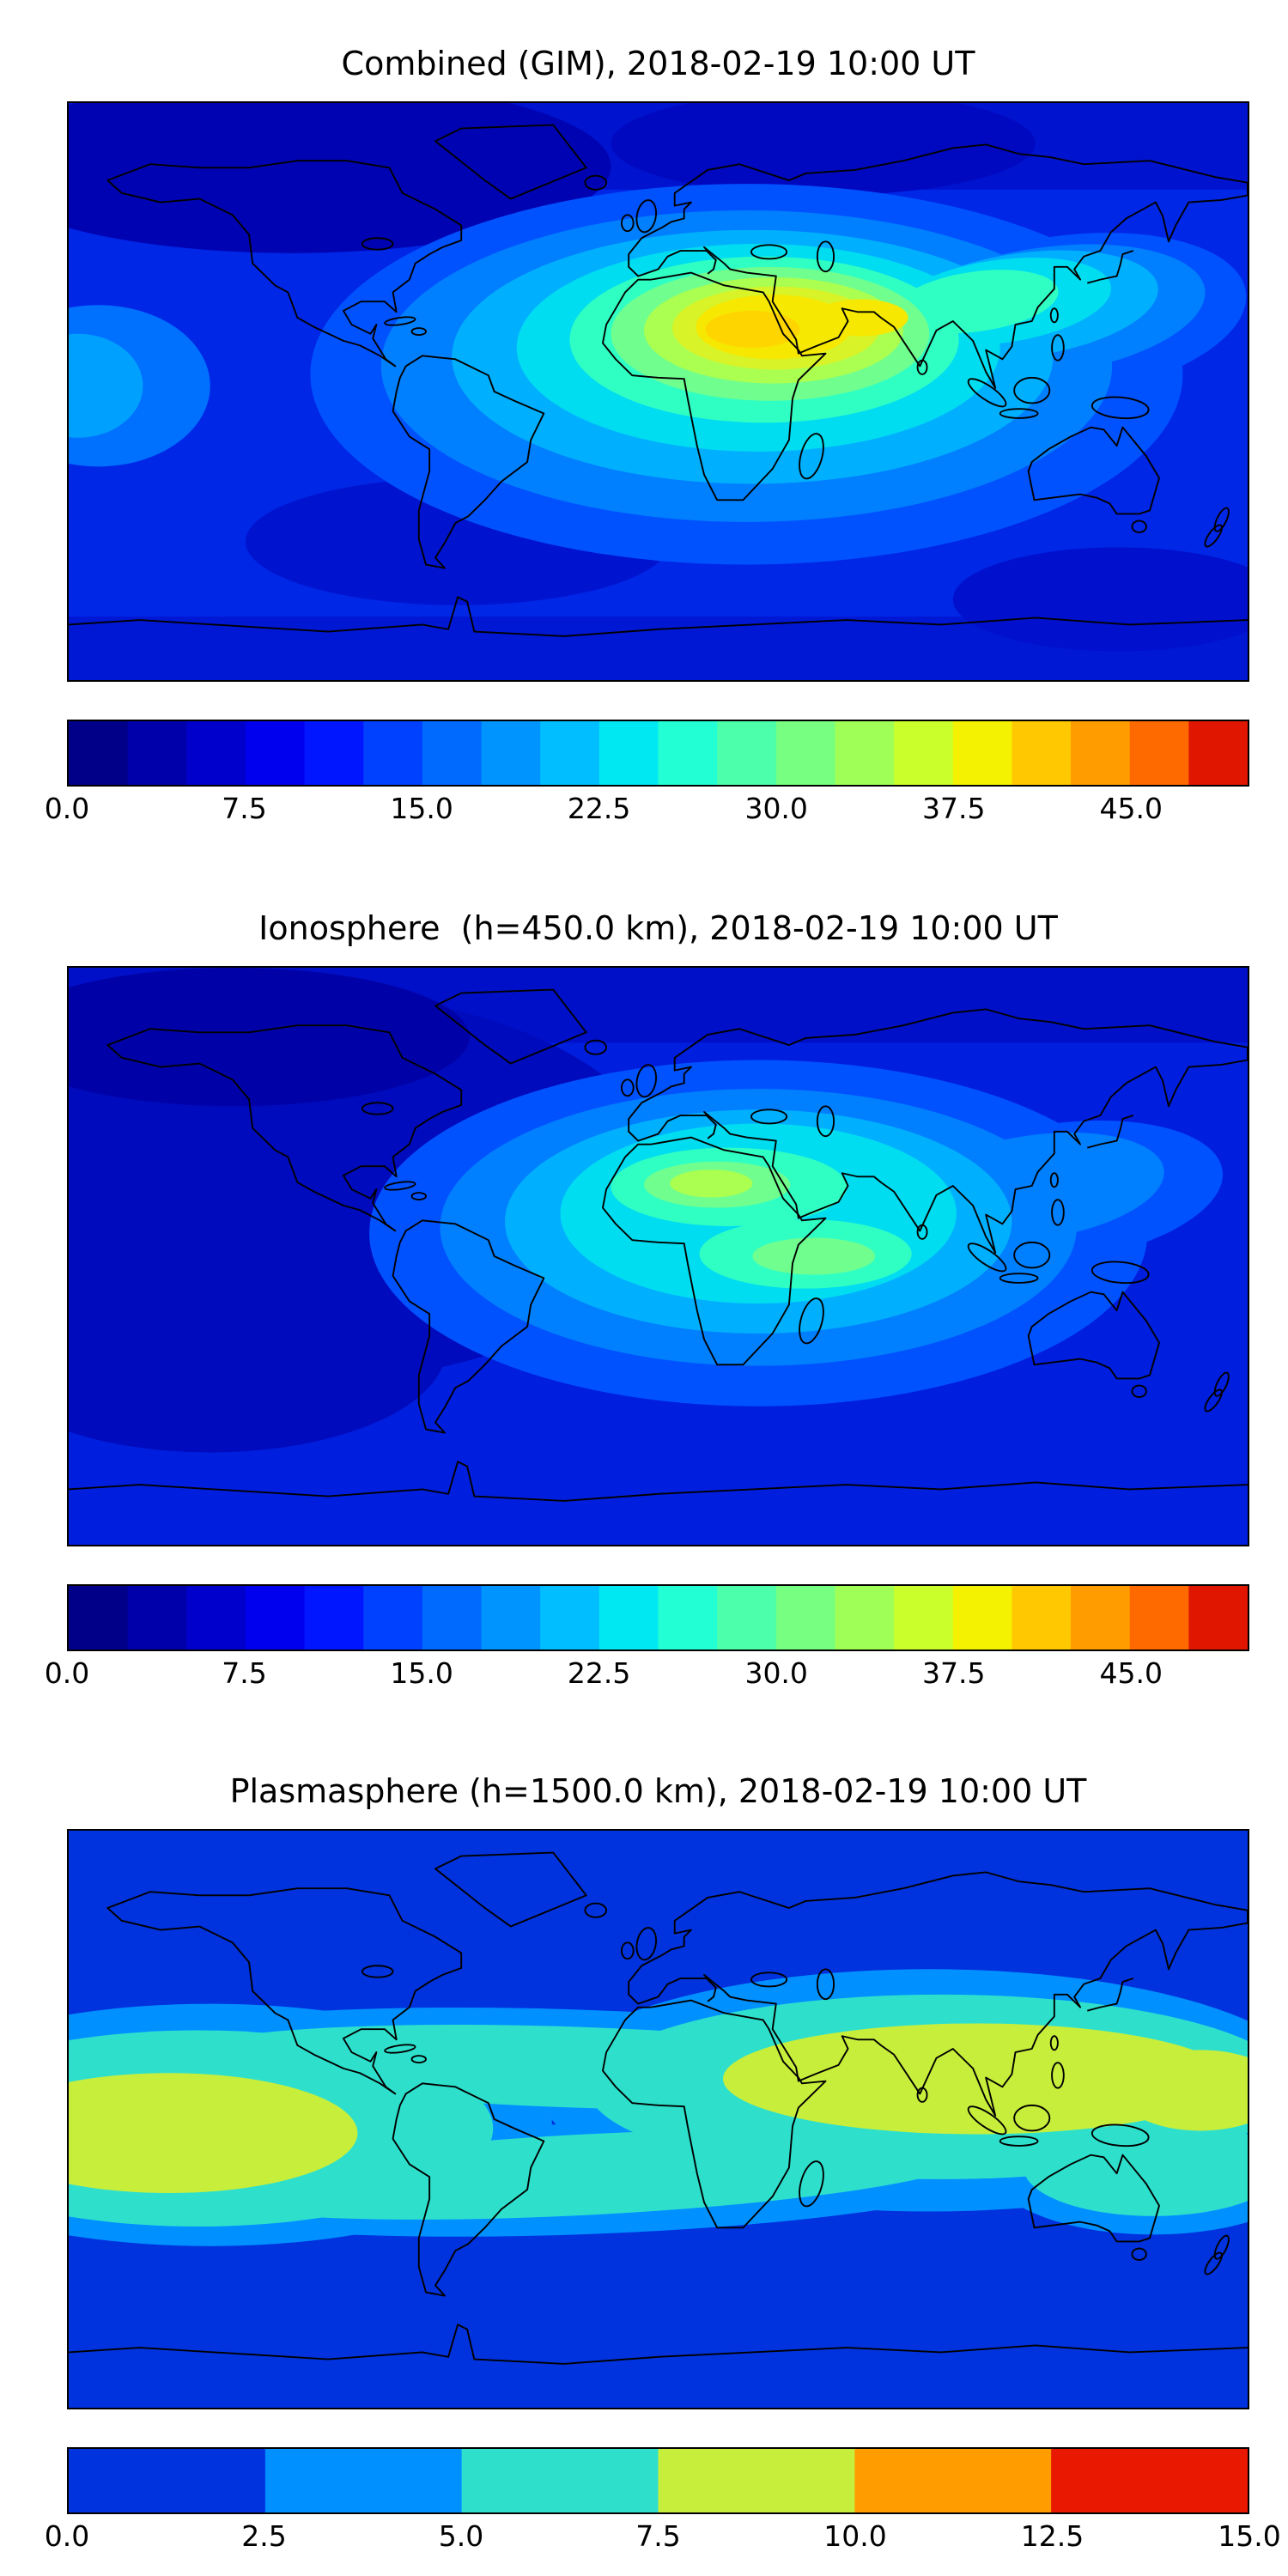 Image resolution: width=1288 pixels, height=2576 pixels. I want to click on colorbar-plasmasphere-ticks: 0.0 2.5 5.0 7.5 10.0 12.5 15.0, so click(663, 2539).